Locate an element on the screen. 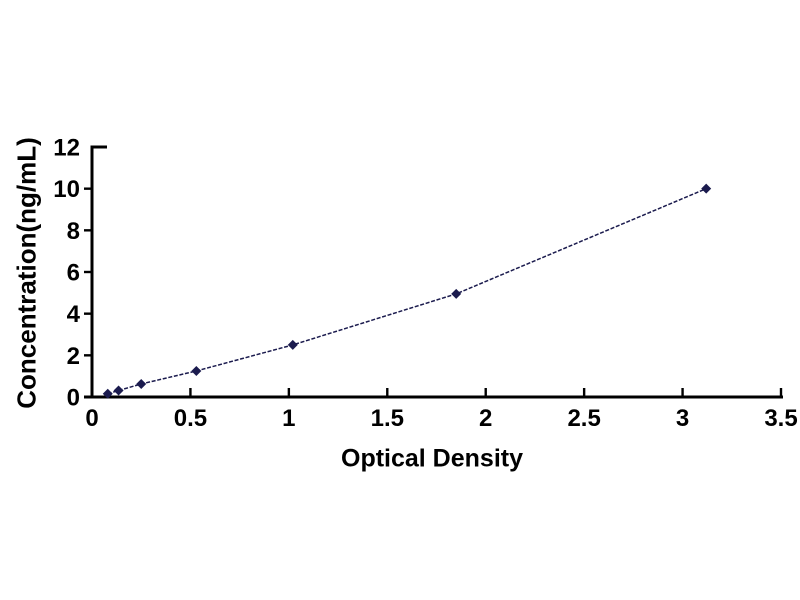 Image resolution: width=800 pixels, height=600 pixels. y-axis-title: Concentration(ng/mL) is located at coordinates (26, 273).